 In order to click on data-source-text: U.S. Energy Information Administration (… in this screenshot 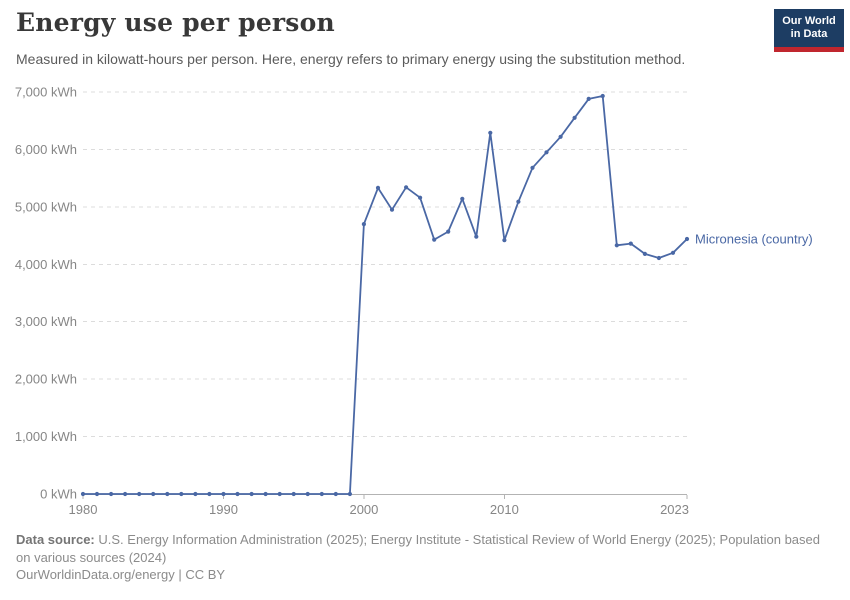, I will do `click(418, 548)`.